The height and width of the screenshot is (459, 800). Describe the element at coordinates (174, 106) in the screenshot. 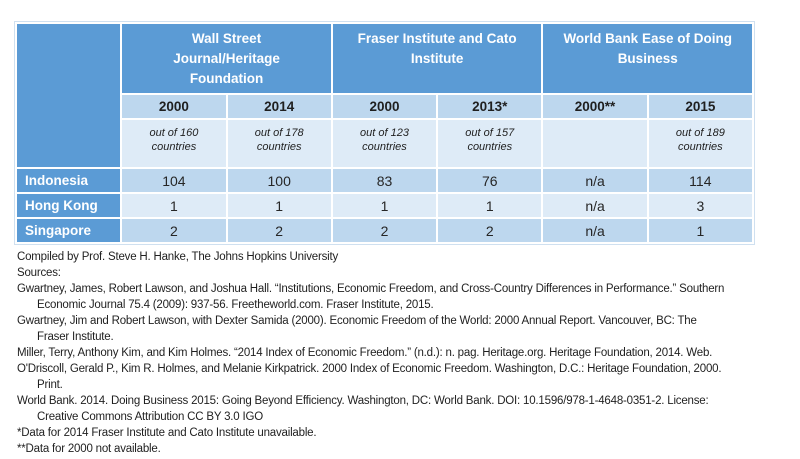

I see `year-cell-wsj-2000: 2000` at that location.